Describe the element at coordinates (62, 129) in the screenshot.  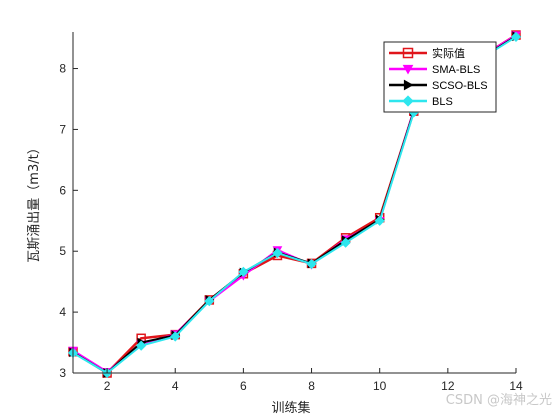
I see `y-tick-label: 7` at that location.